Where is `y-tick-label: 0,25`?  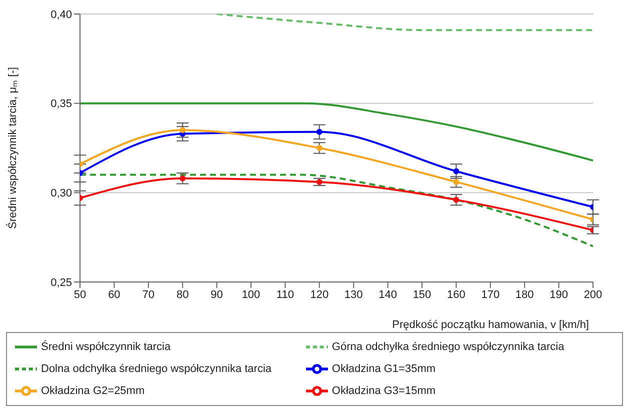
y-tick-label: 0,25 is located at coordinates (61, 282).